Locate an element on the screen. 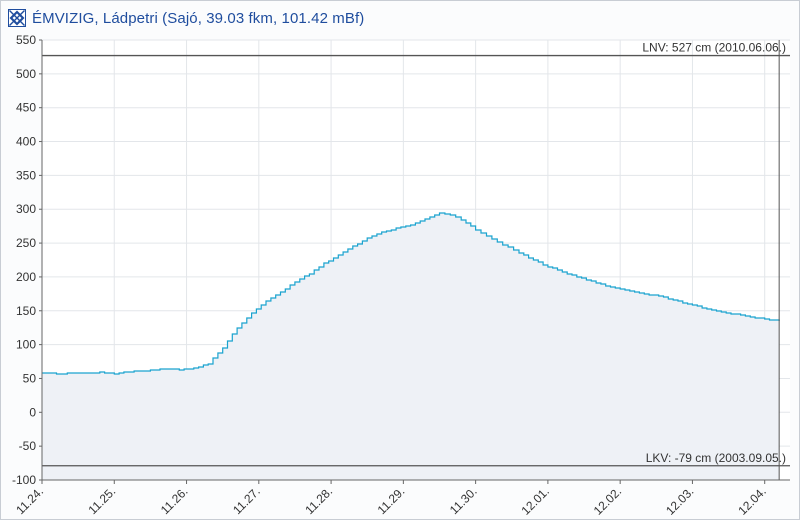  x-tick-label: 12.01. is located at coordinates (535, 500).